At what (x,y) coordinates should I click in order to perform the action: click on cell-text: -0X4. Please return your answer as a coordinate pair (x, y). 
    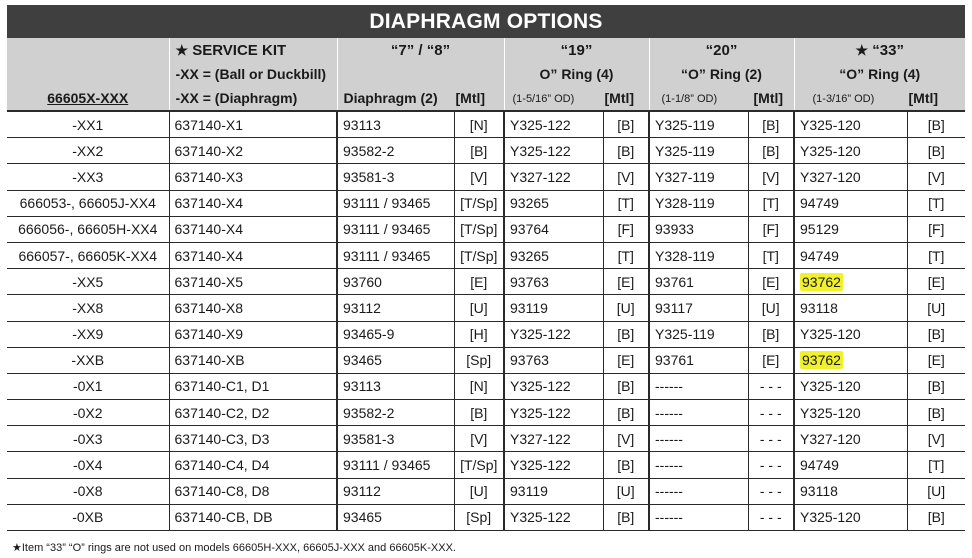
    Looking at the image, I should click on (87, 465).